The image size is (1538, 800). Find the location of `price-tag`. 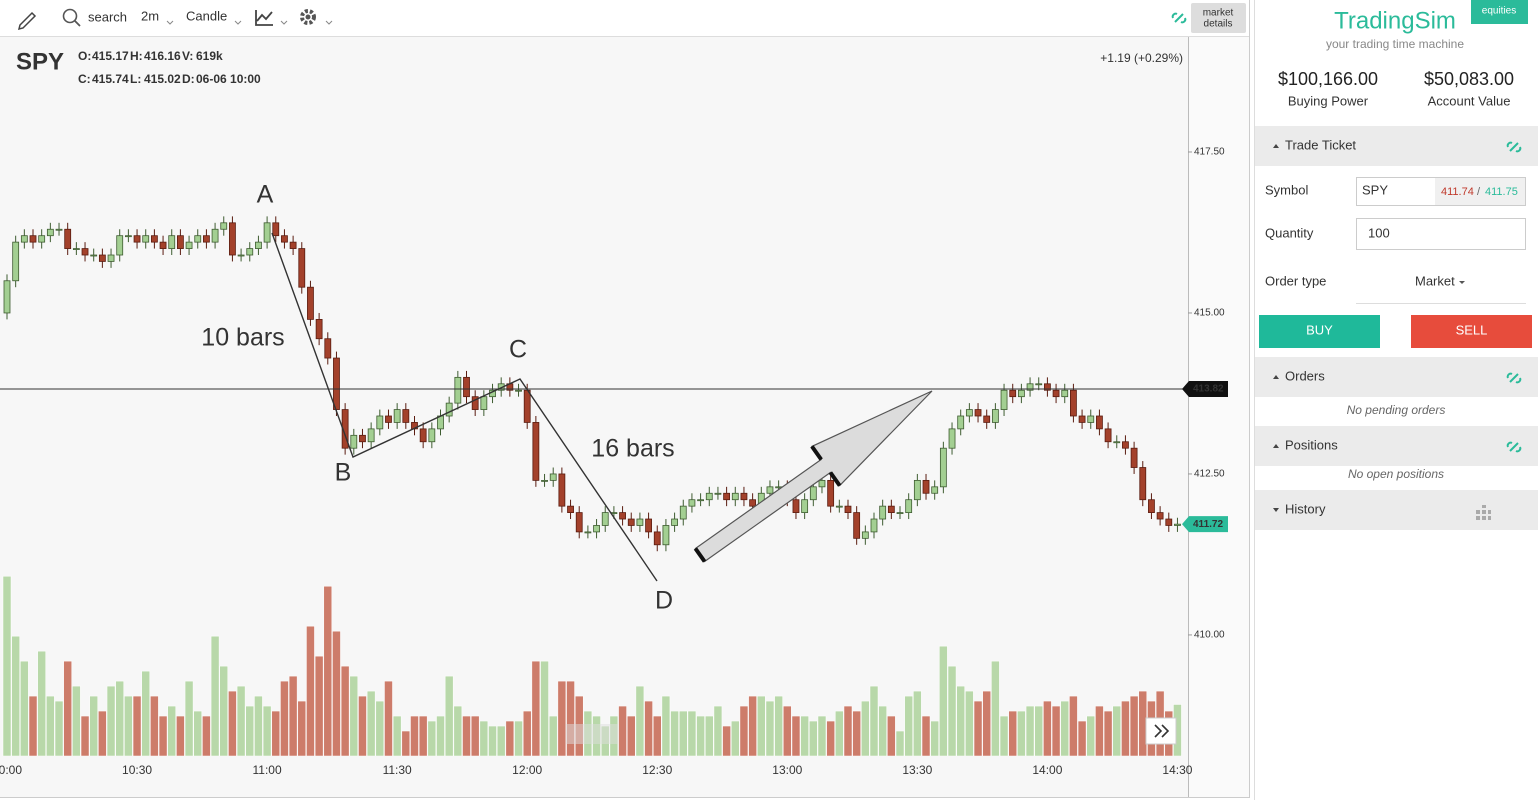

price-tag is located at coordinates (1205, 388).